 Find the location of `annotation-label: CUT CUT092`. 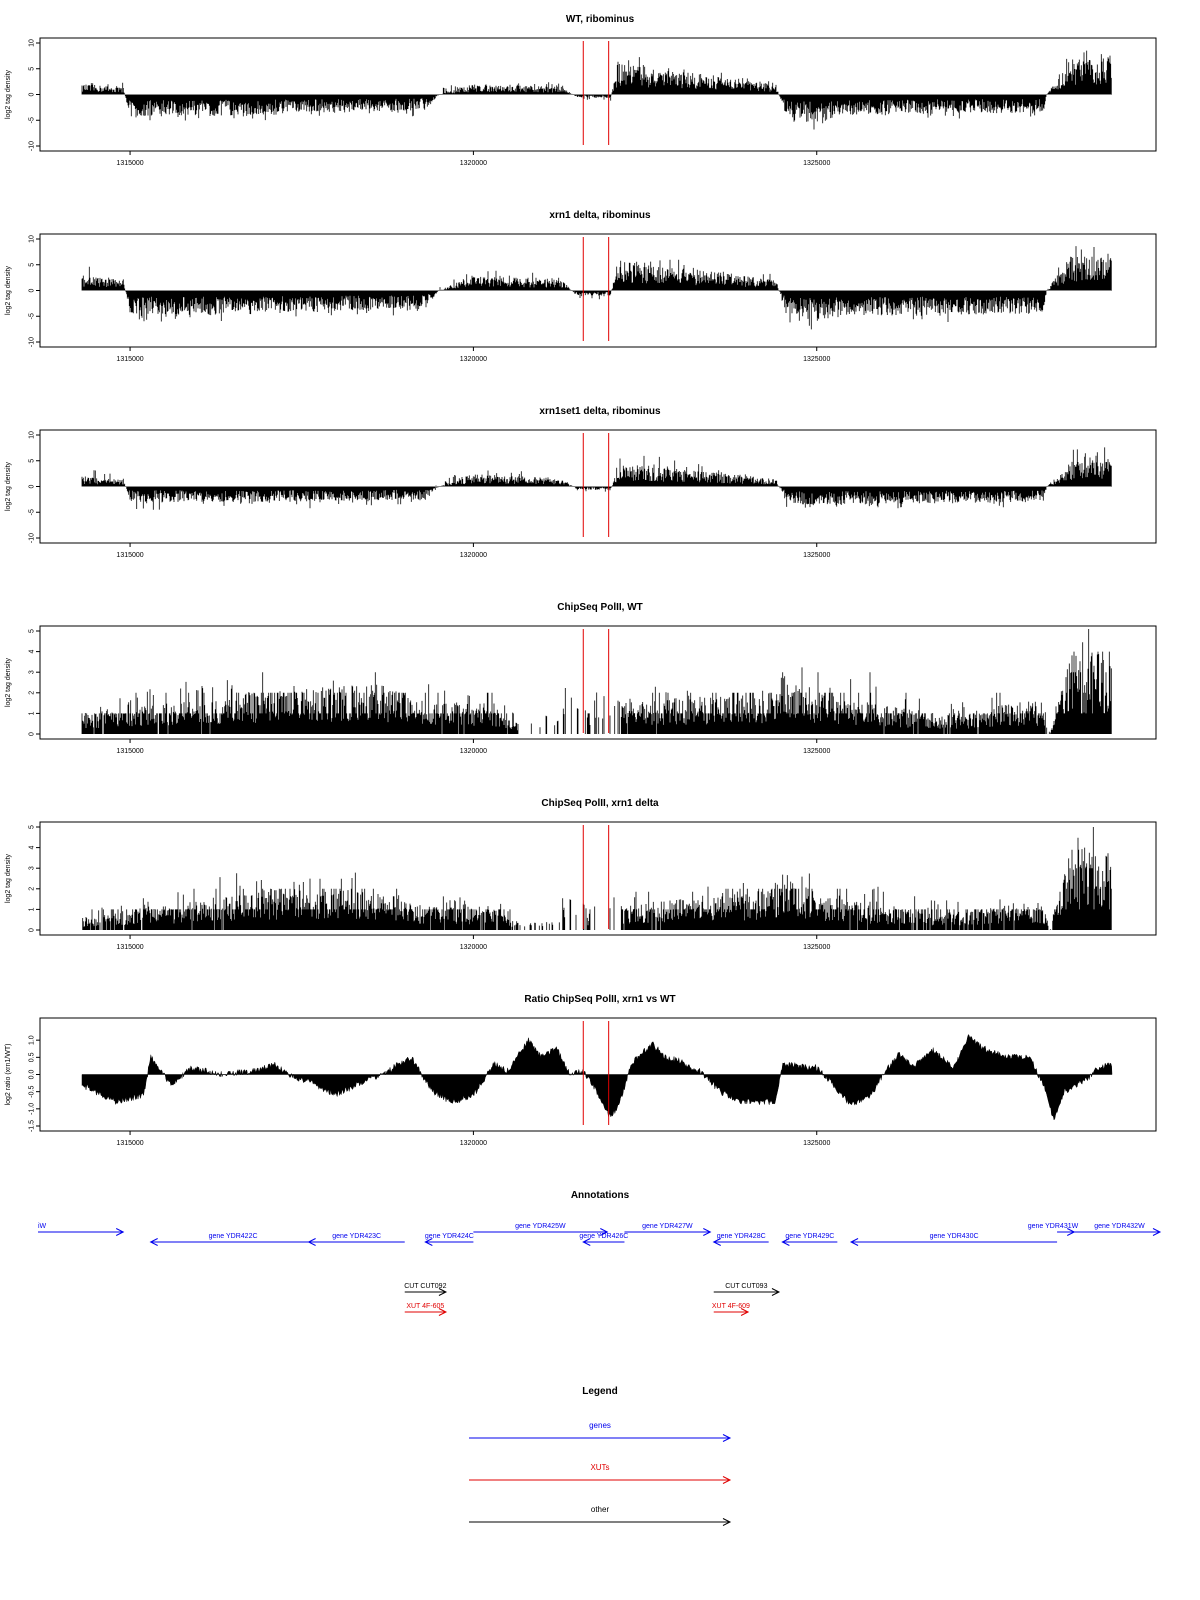

annotation-label: CUT CUT092 is located at coordinates (425, 1286).